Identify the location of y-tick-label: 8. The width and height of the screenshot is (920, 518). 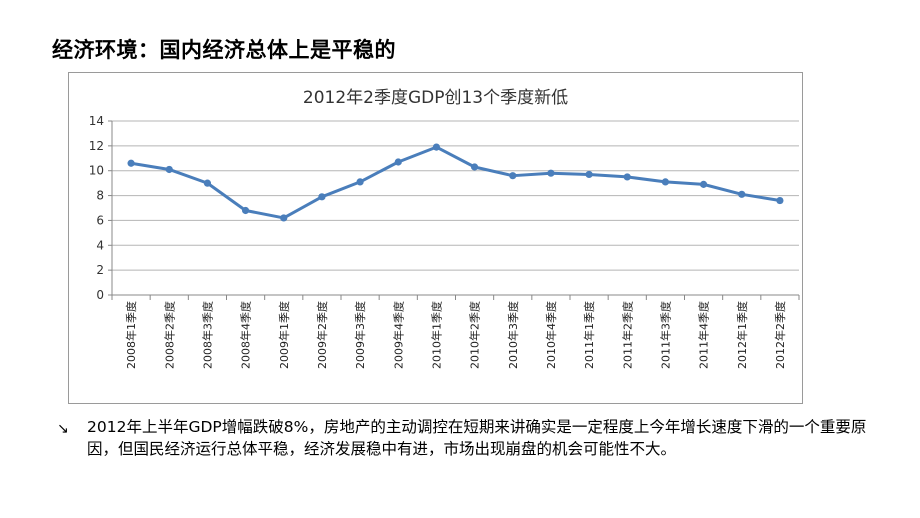
(100, 196).